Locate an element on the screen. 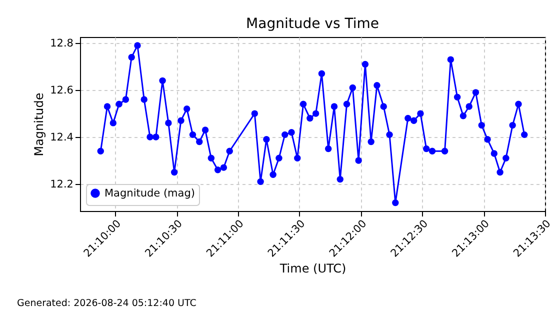  y-axis-title: Magnitude is located at coordinates (39, 124).